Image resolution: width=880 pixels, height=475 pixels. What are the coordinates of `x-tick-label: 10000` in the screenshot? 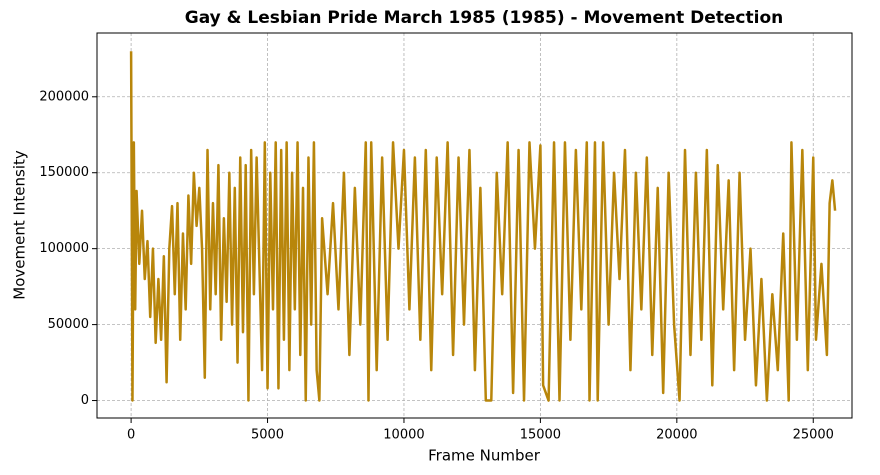 It's located at (403, 435).